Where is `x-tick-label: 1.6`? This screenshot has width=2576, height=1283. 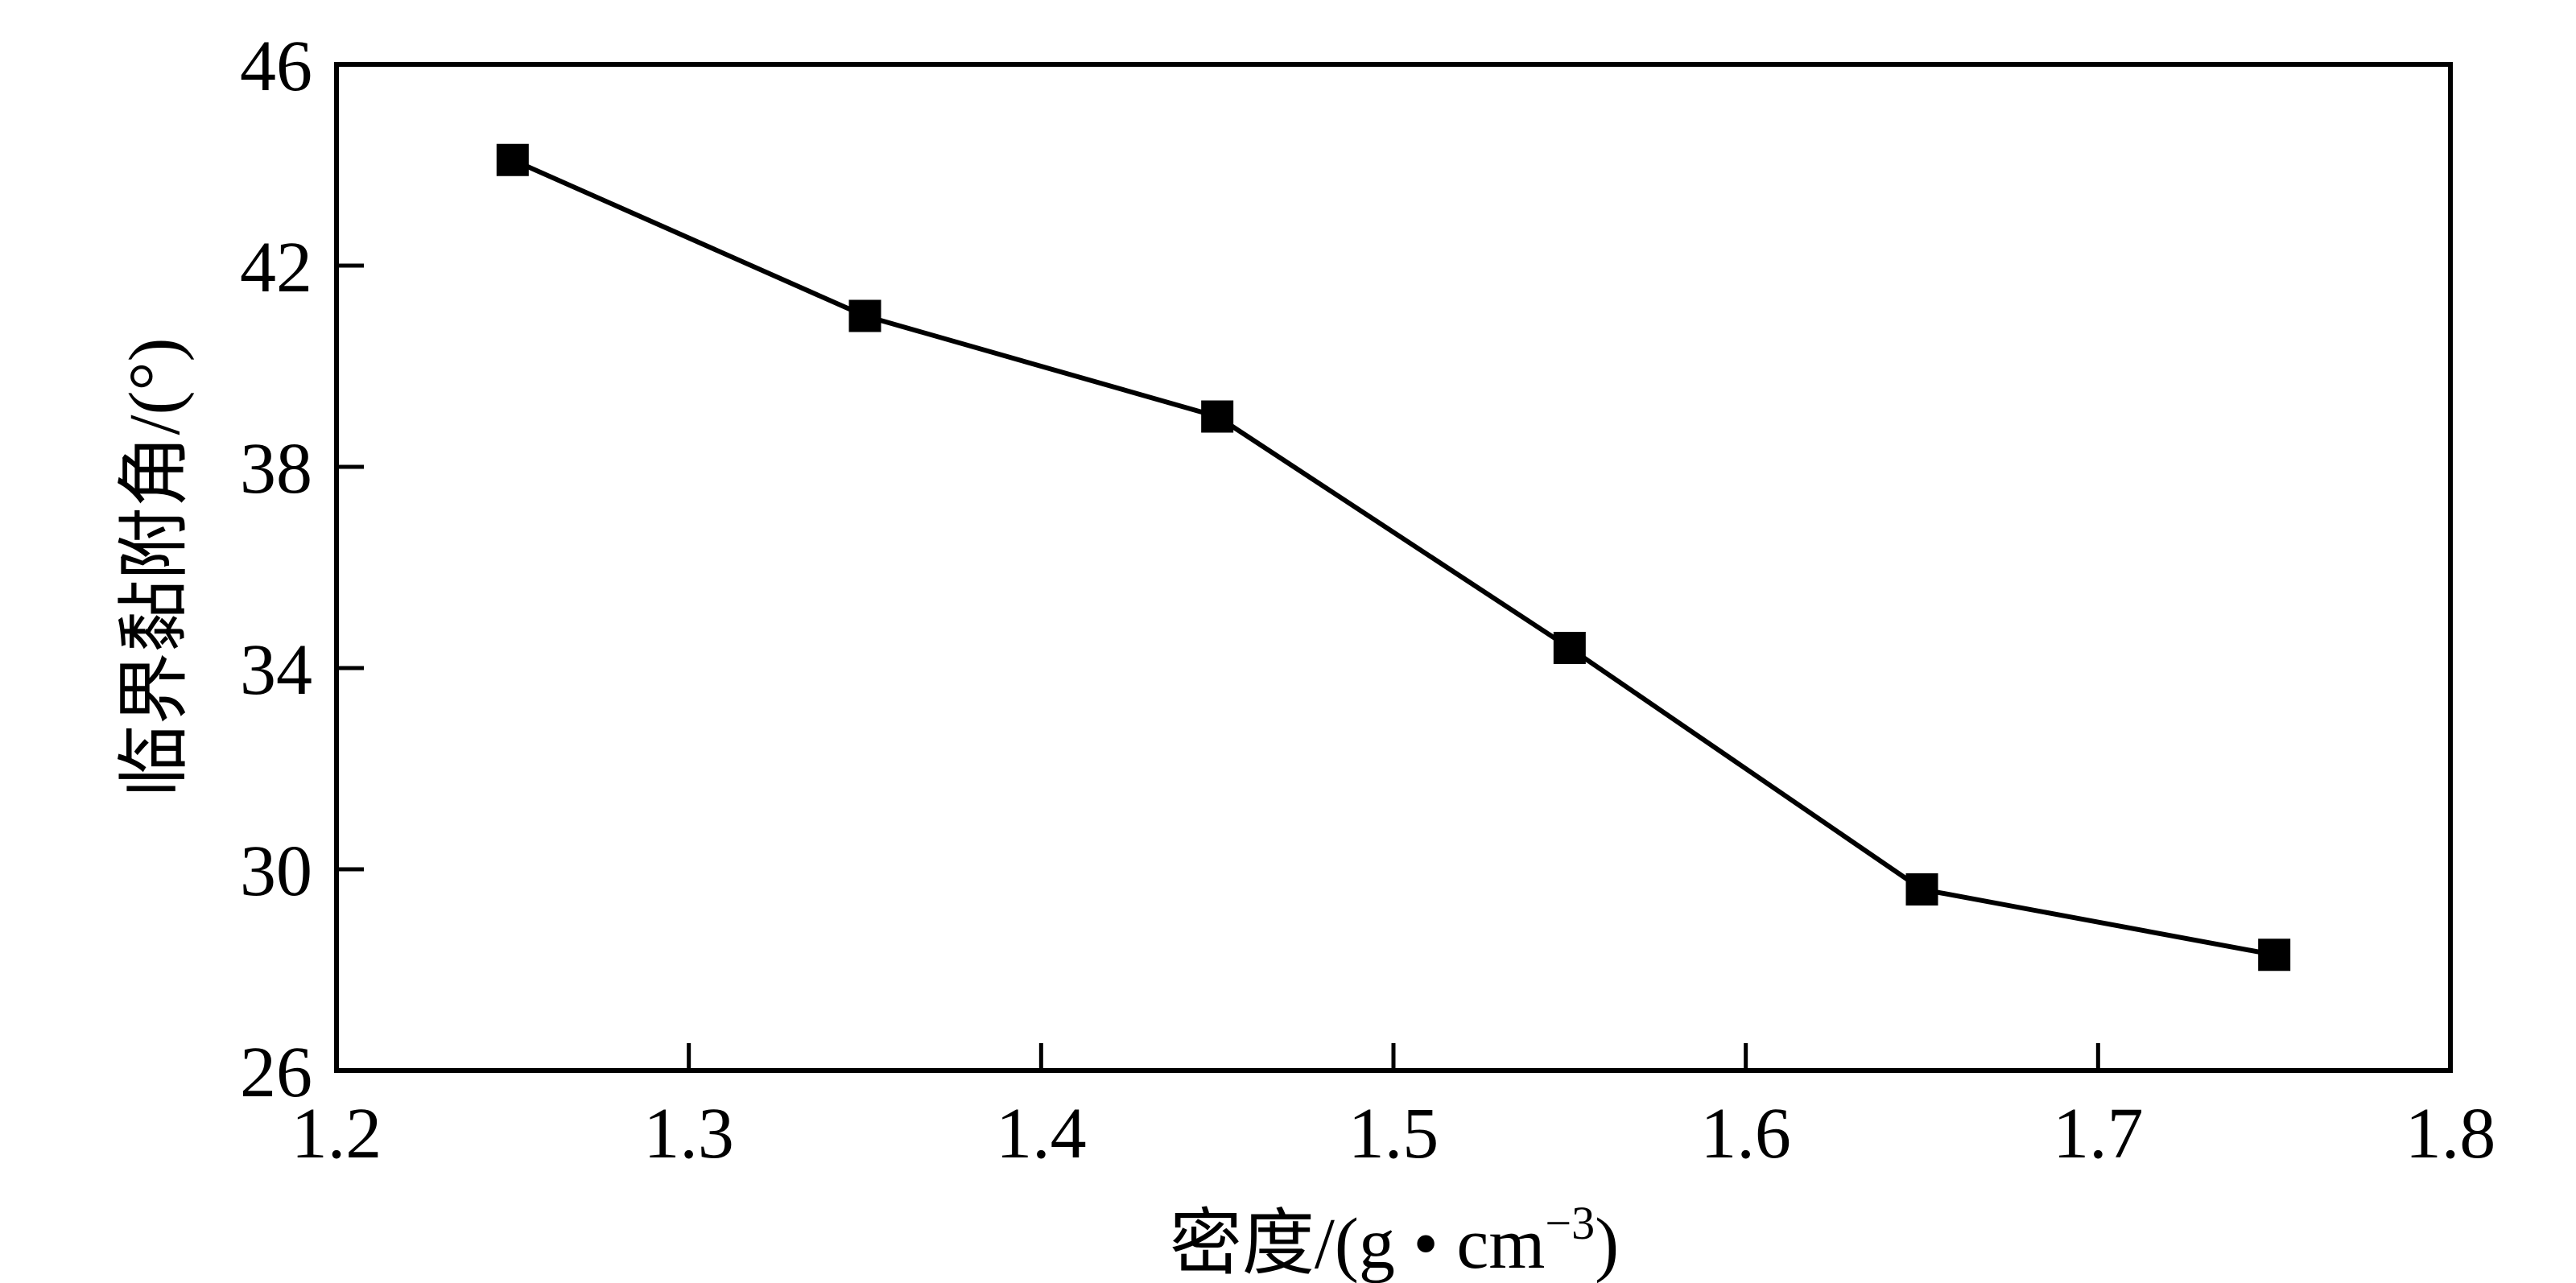 x-tick-label: 1.6 is located at coordinates (1745, 1134).